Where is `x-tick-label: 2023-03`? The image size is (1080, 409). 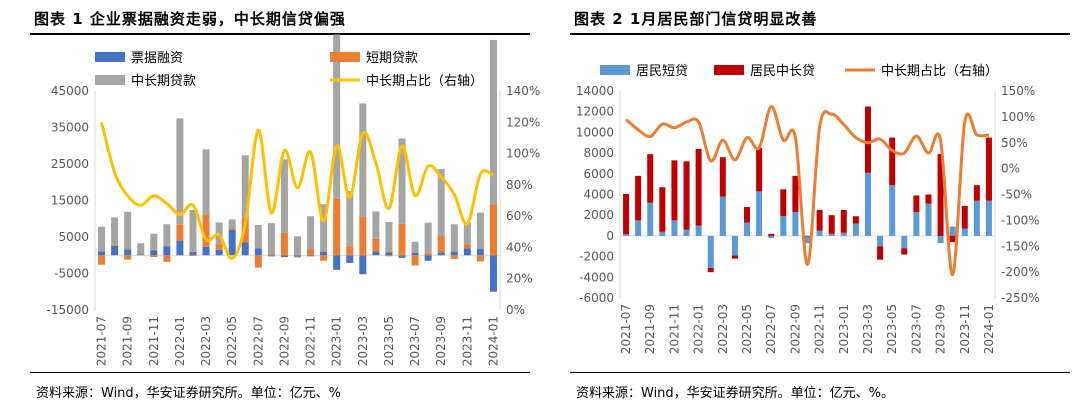
x-tick-label: 2023-03 is located at coordinates (868, 329).